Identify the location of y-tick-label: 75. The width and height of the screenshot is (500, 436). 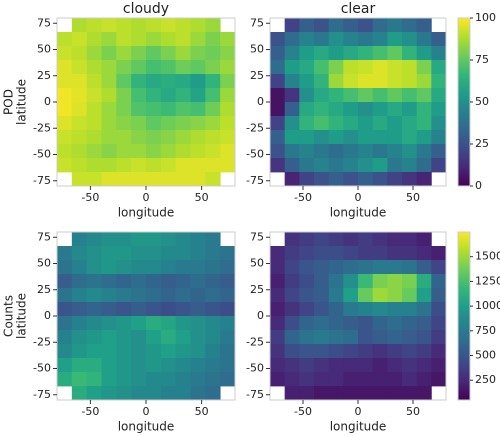
(44, 236).